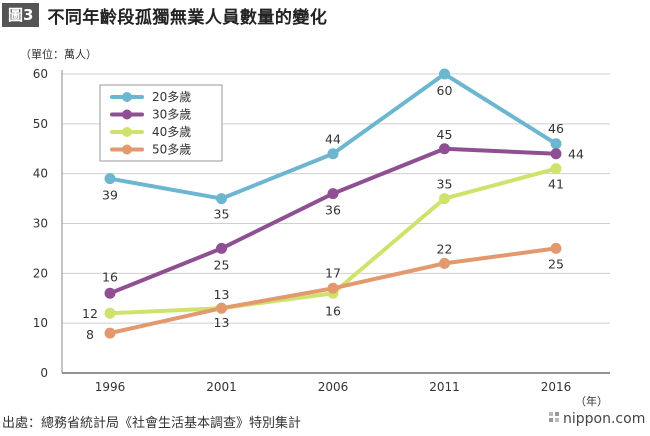  Describe the element at coordinates (444, 387) in the screenshot. I see `x-tick-label: 2011` at that location.